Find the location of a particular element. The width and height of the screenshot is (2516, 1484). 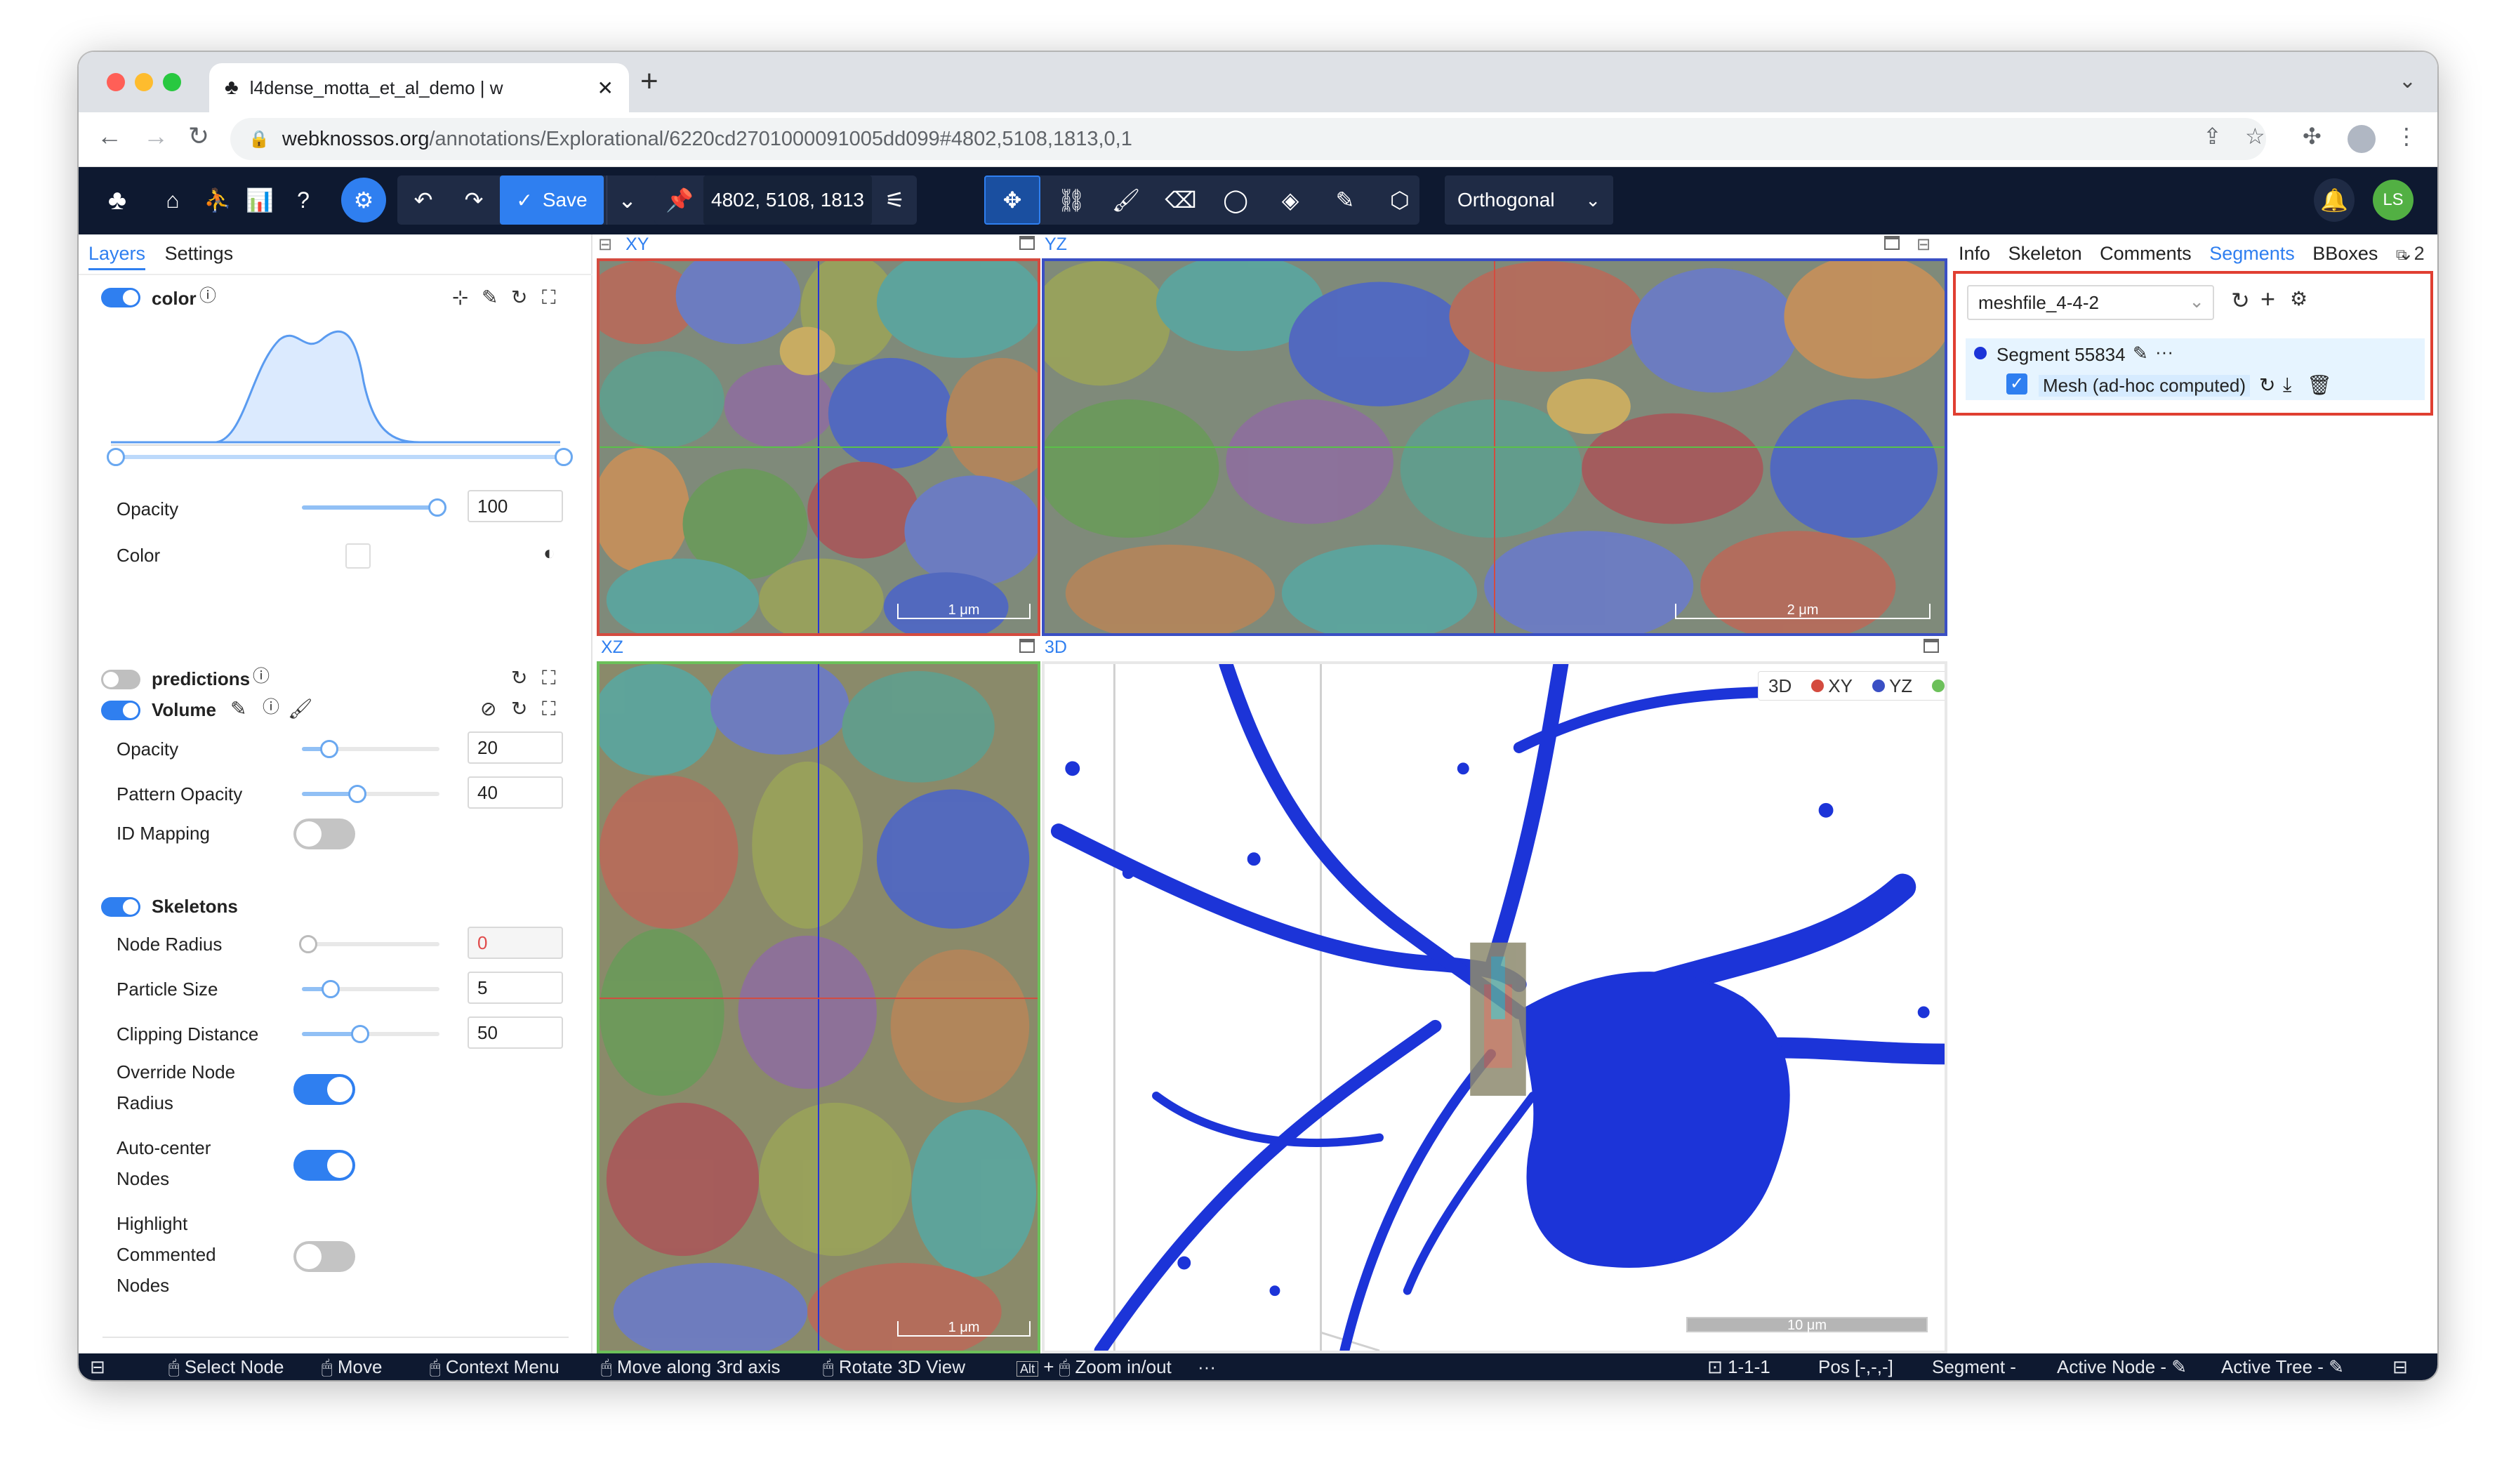

detach-tab-icon: ⧉ is located at coordinates (2401, 254).